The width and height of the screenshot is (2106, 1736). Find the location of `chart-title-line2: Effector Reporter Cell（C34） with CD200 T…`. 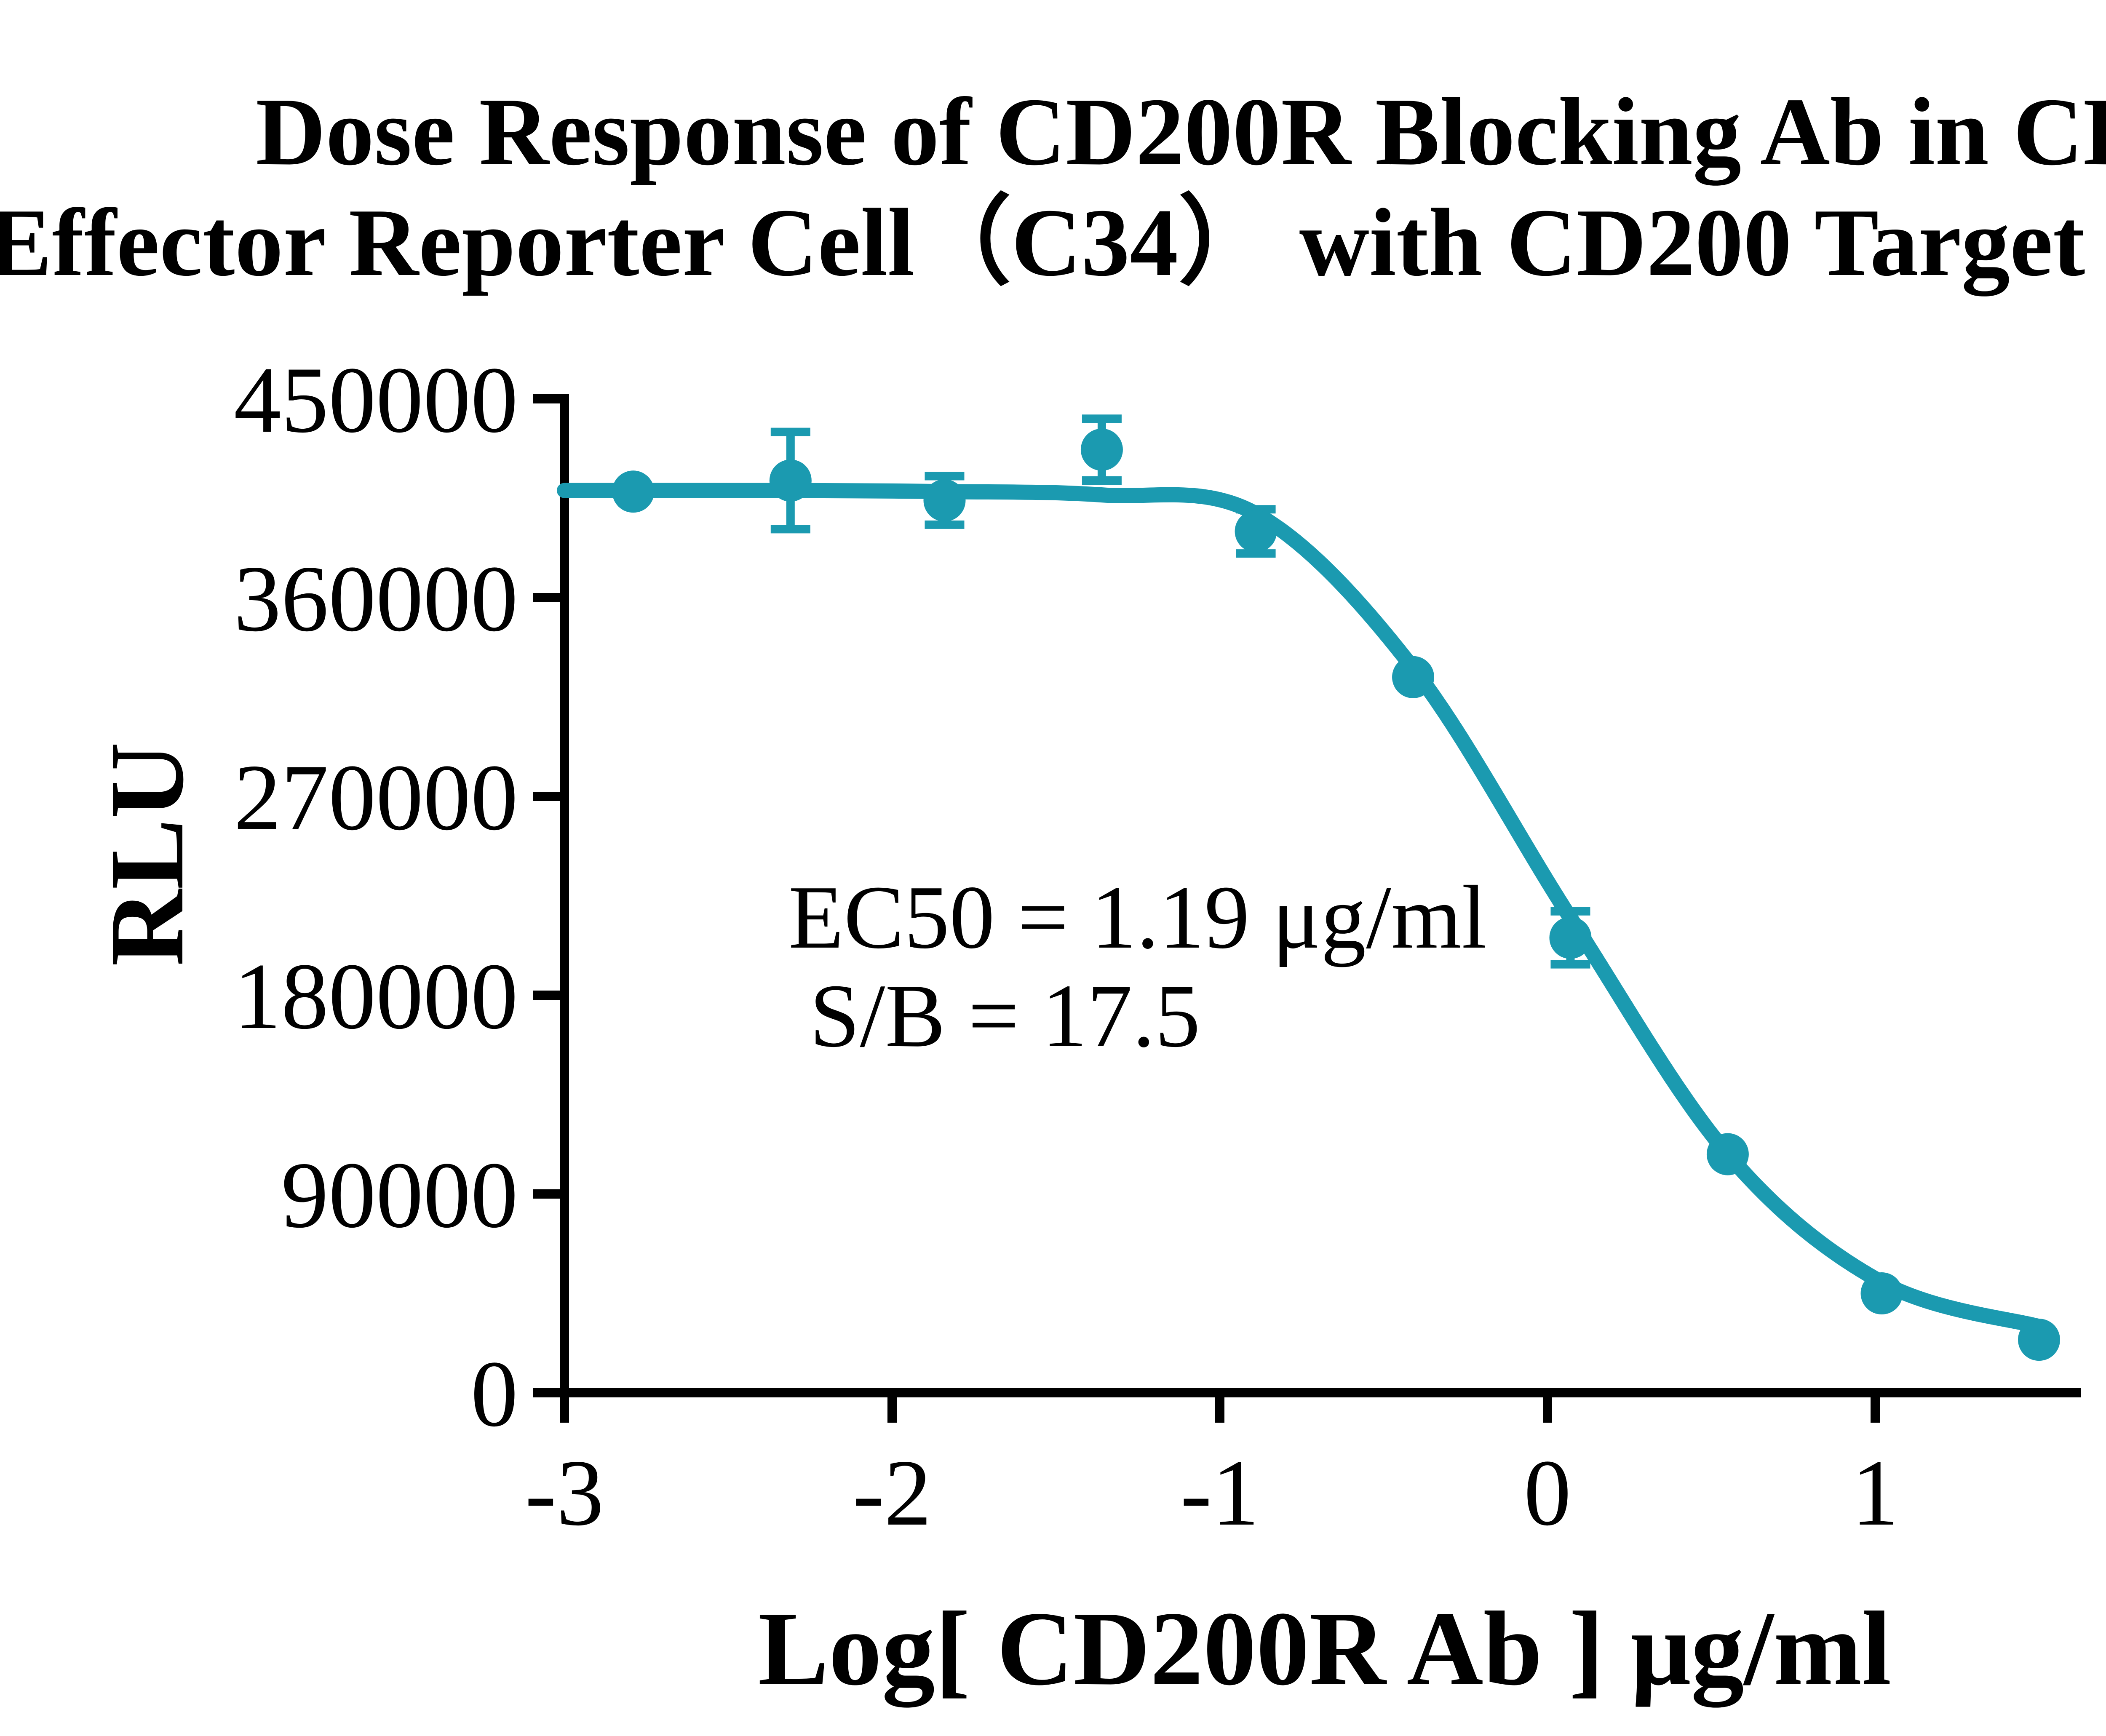

chart-title-line2: Effector Reporter Cell（C34） with CD200 T… is located at coordinates (1053, 242).